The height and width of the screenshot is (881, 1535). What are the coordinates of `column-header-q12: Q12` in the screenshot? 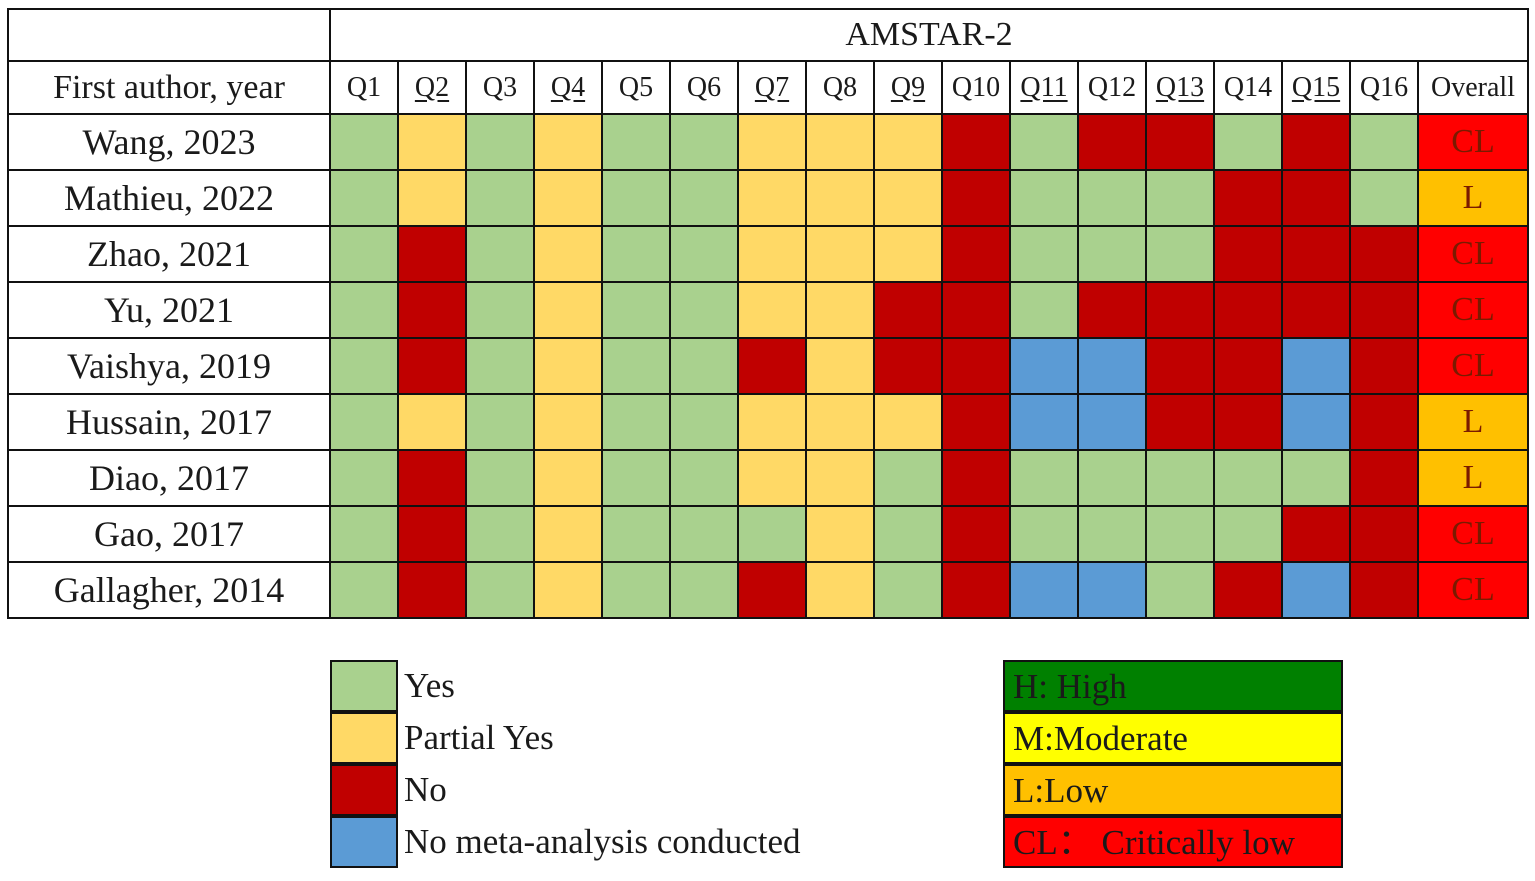 It's located at (1112, 87).